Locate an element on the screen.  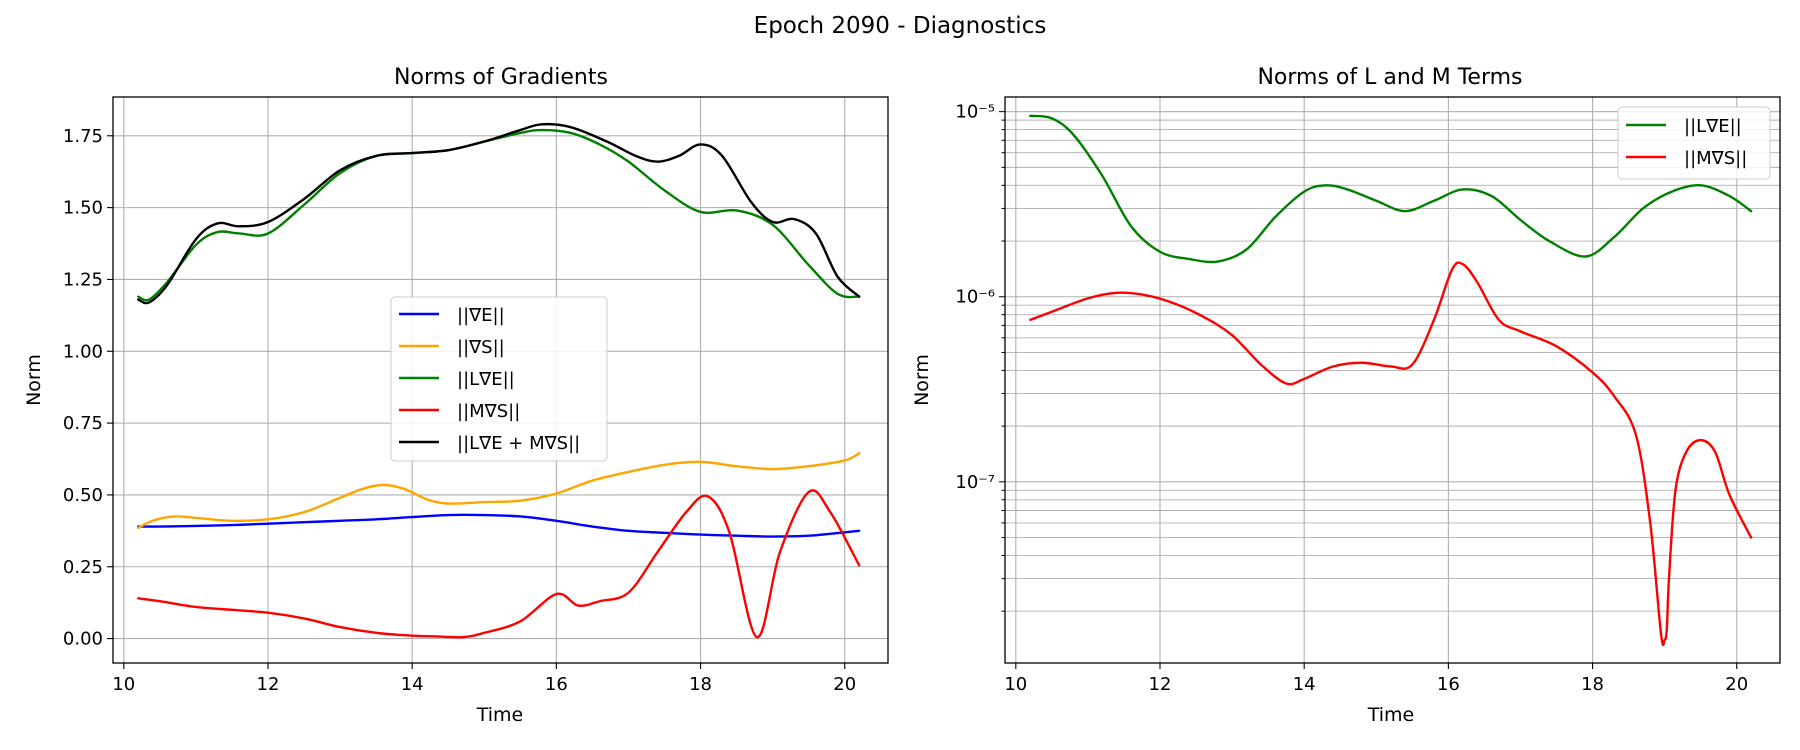
right-x-axis-label: Time is located at coordinates (1391, 715).